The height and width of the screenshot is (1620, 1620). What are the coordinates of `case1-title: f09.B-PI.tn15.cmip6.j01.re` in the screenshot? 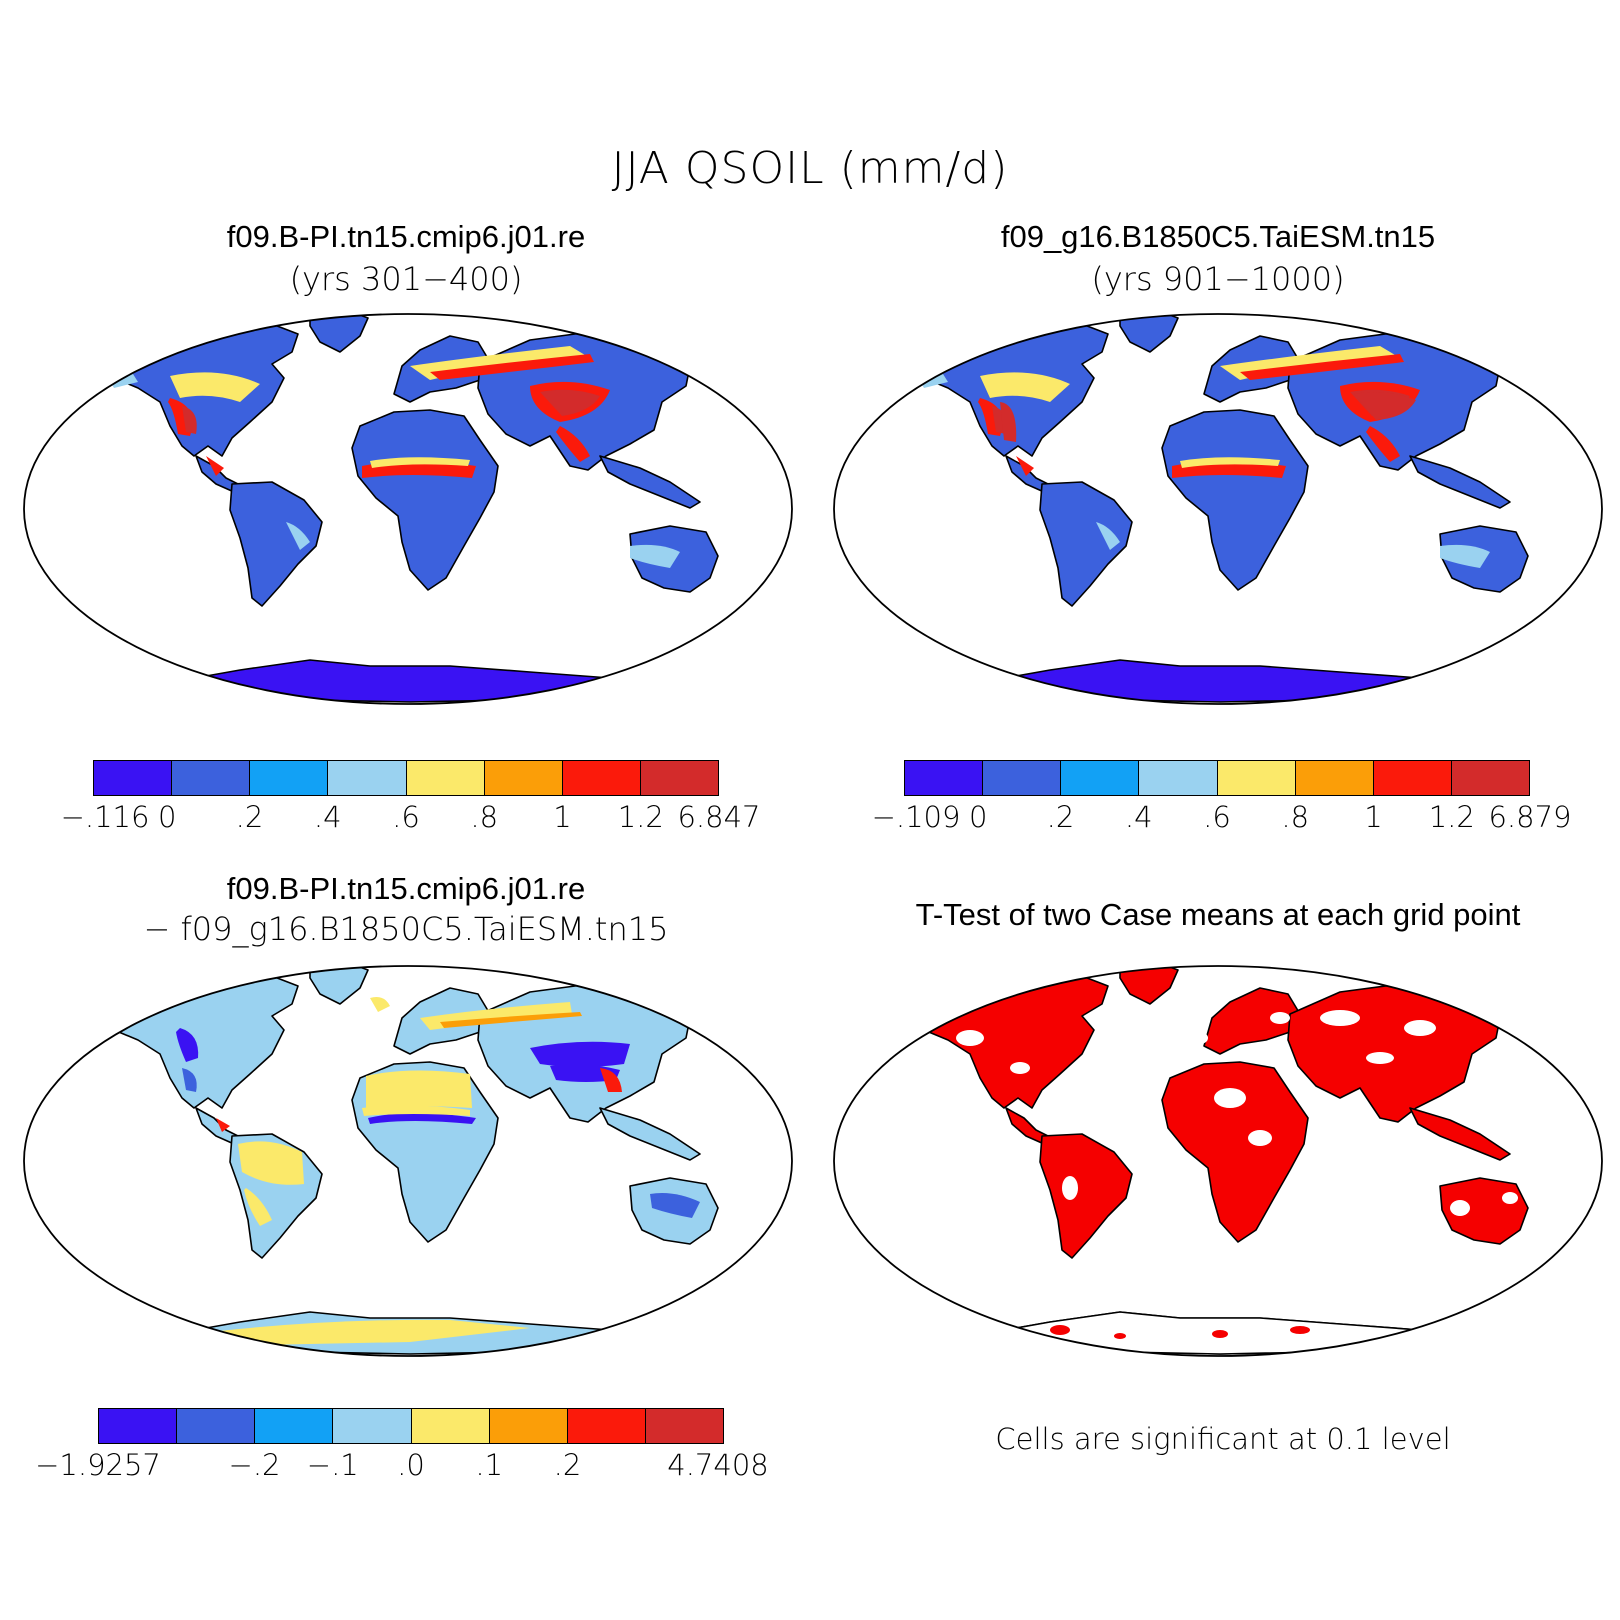 It's located at (406, 236).